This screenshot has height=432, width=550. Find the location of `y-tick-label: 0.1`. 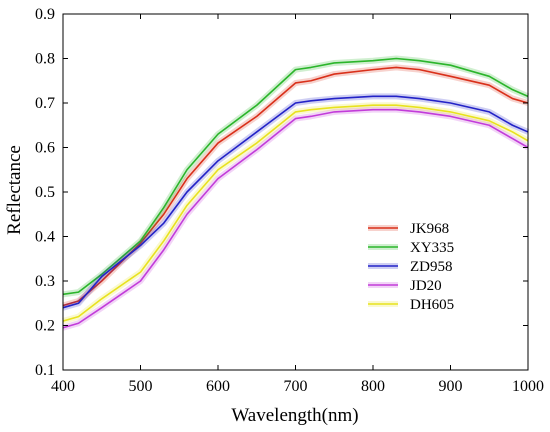

y-tick-label: 0.1 is located at coordinates (45, 370).